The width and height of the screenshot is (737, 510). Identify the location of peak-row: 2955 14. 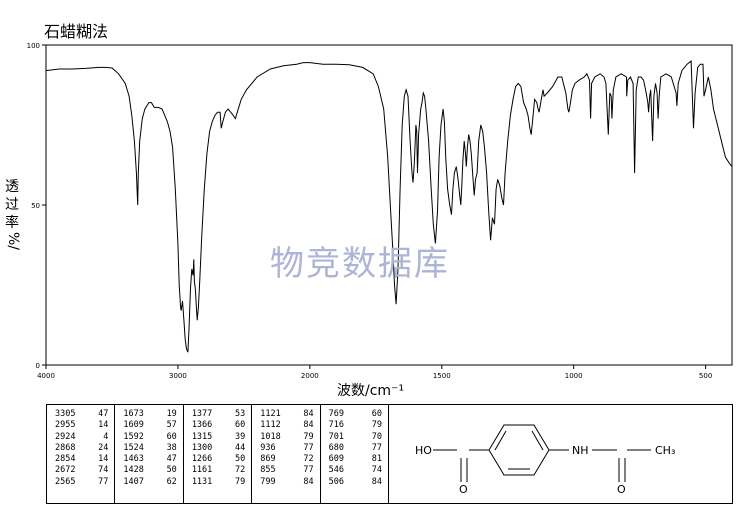
(81, 425).